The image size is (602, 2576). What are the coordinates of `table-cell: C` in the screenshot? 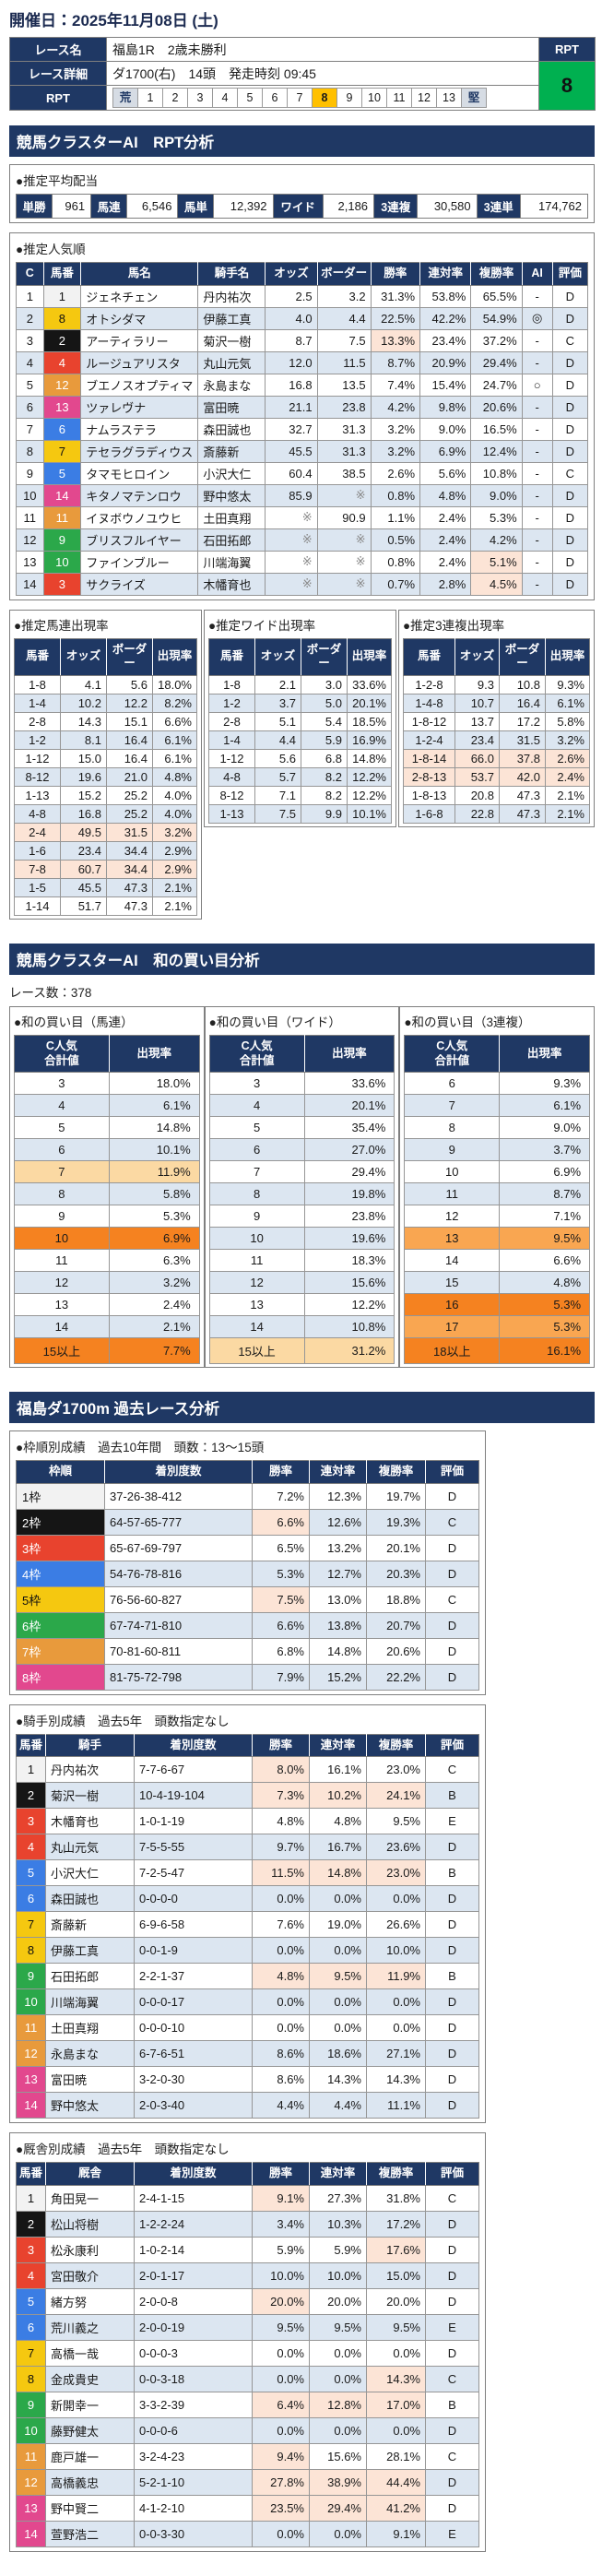 It's located at (452, 1770).